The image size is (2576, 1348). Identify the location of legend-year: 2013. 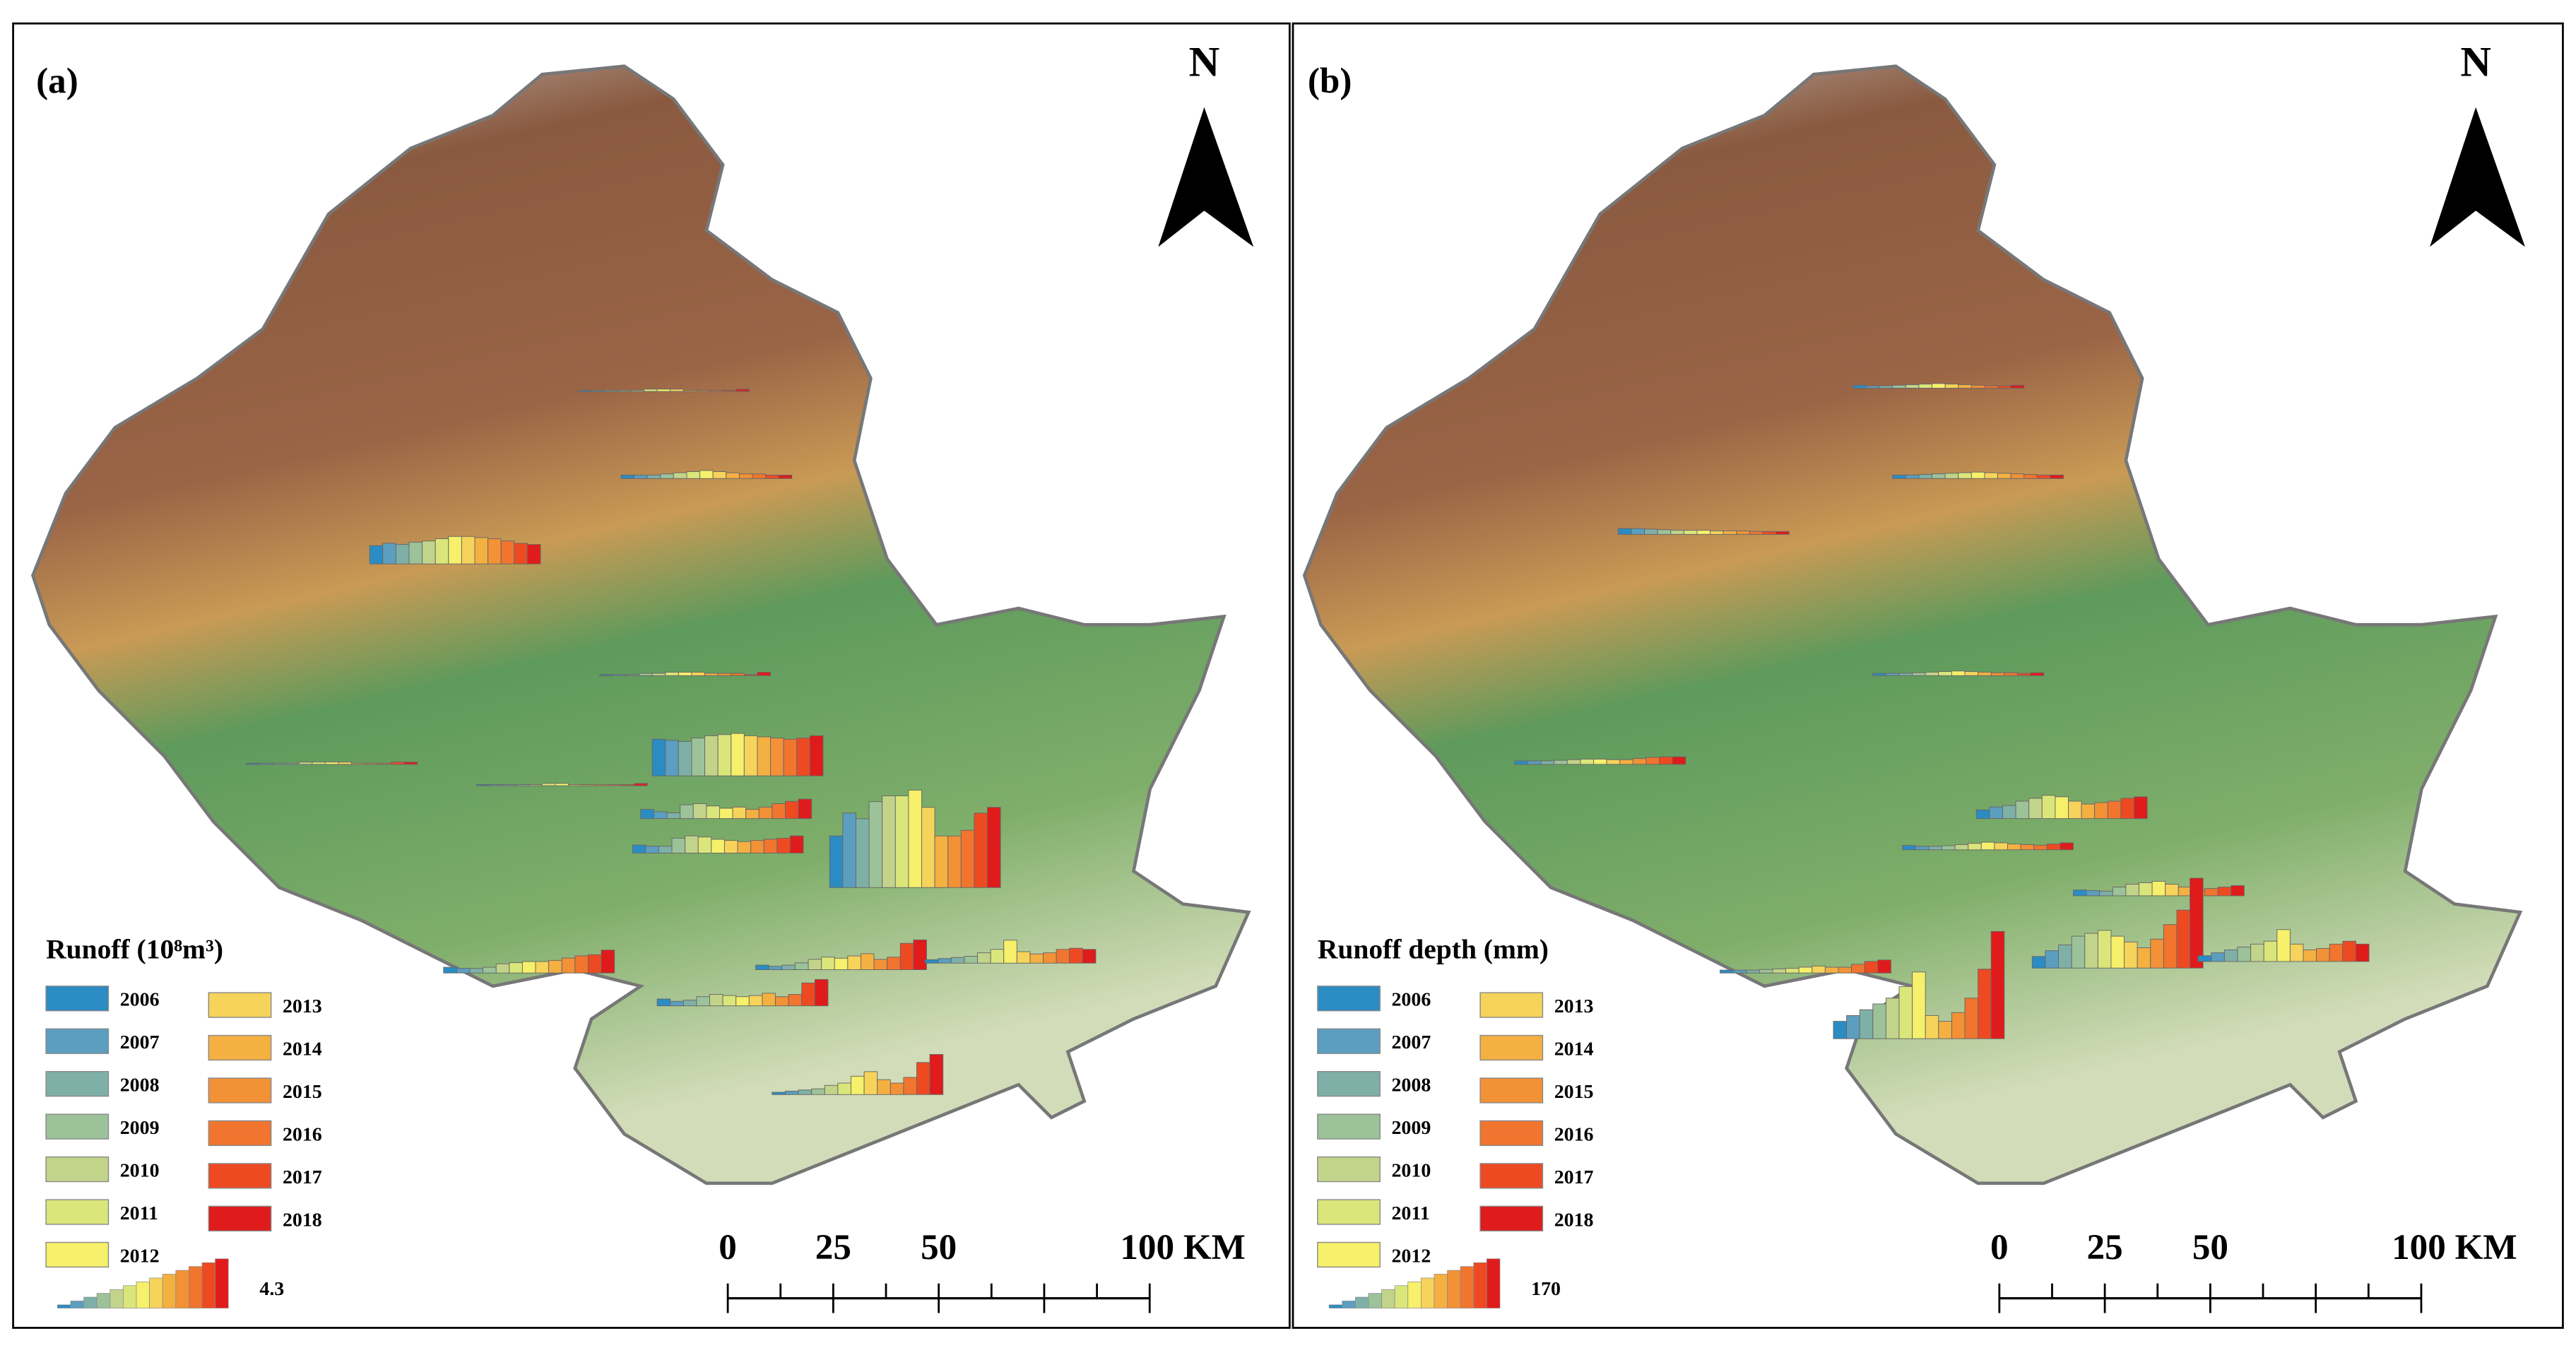
(1574, 1006).